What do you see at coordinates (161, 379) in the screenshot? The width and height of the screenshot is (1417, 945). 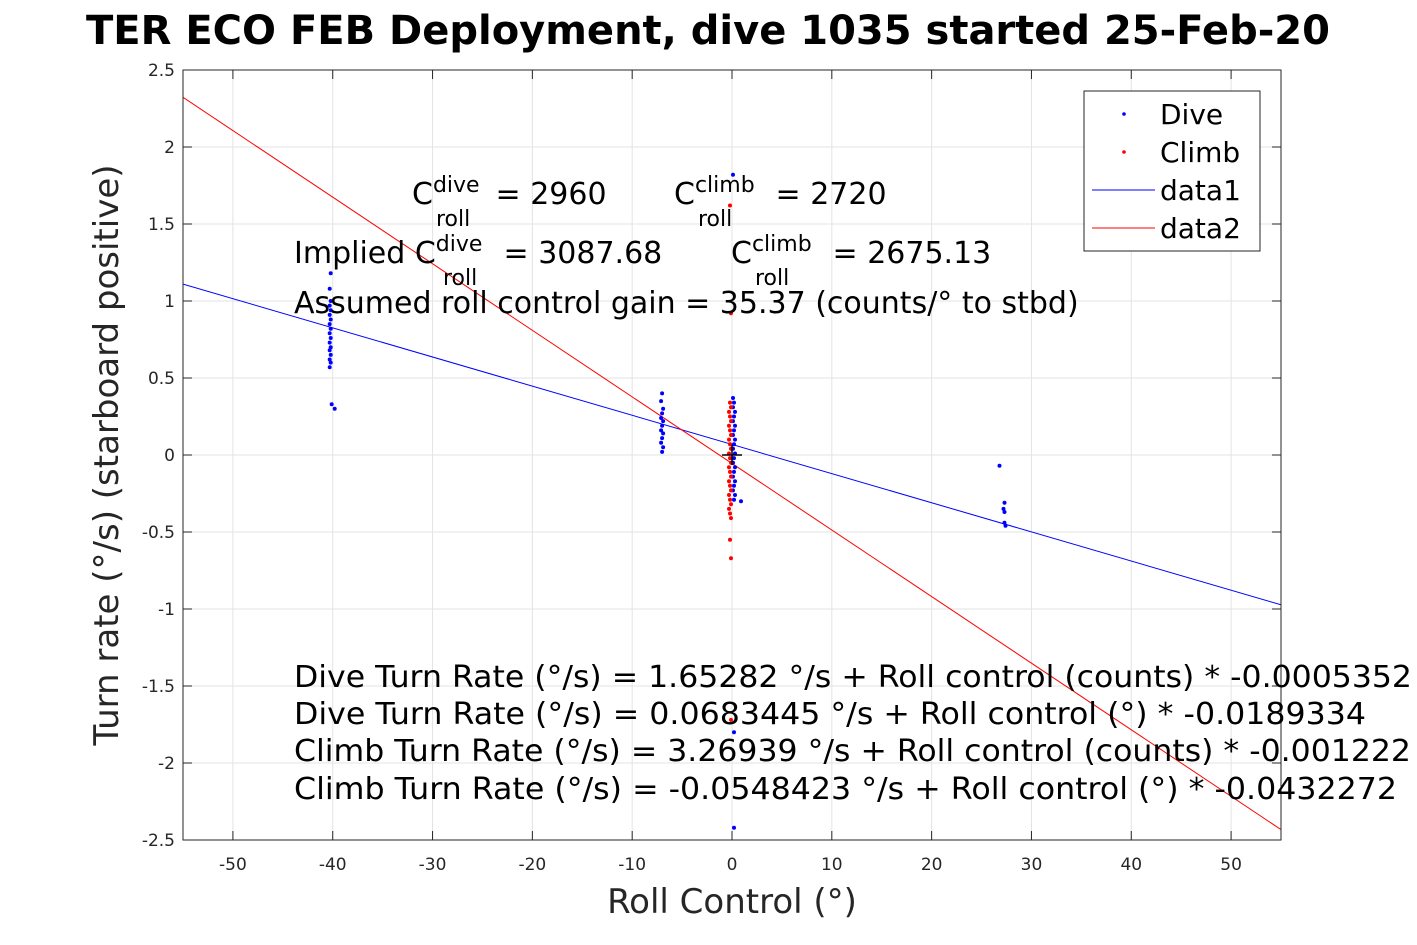 I see `y-tick-label: 0.5` at bounding box center [161, 379].